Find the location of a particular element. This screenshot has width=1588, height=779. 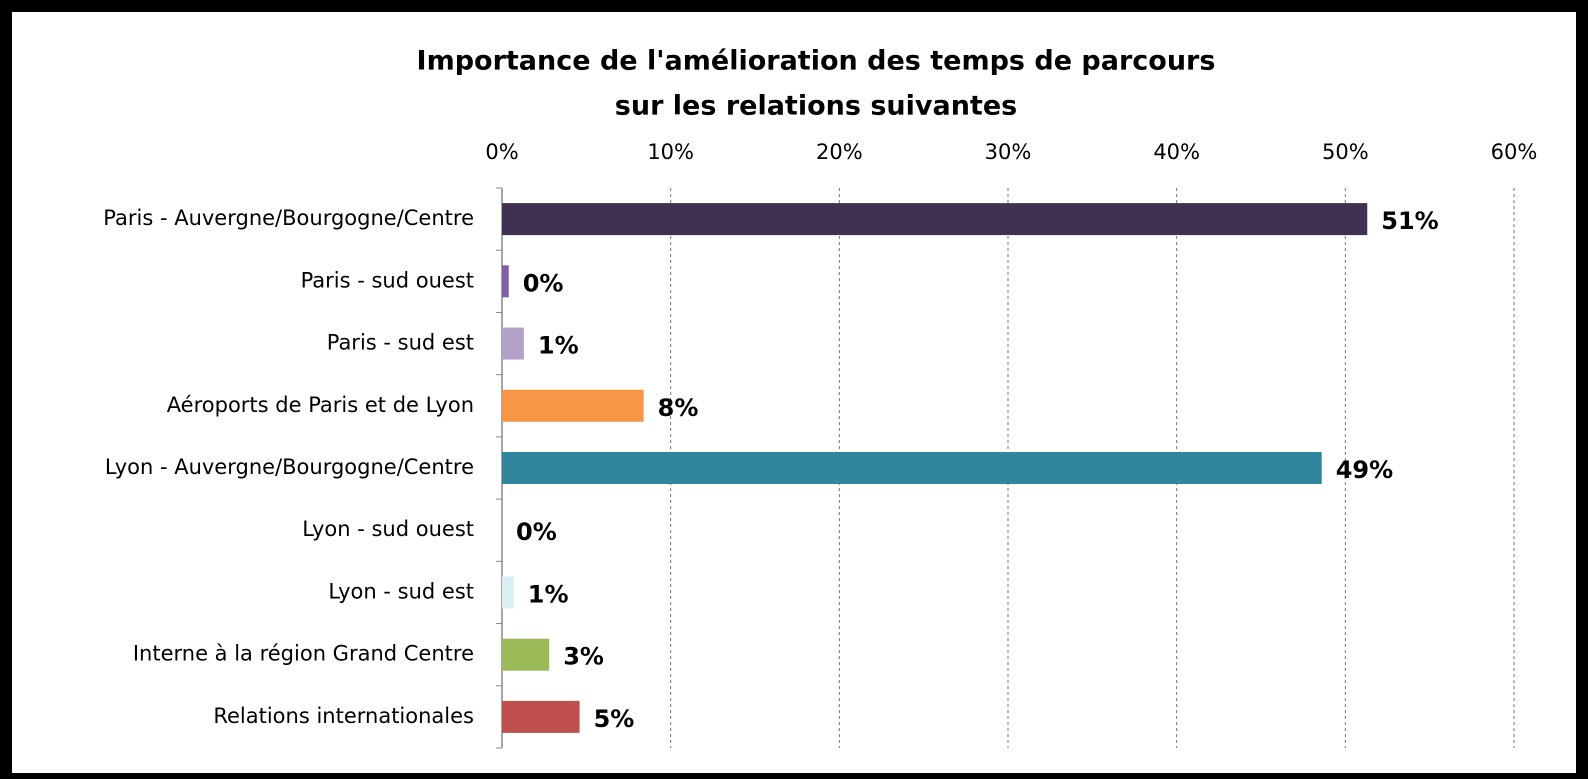

value-label: 3% is located at coordinates (583, 657).